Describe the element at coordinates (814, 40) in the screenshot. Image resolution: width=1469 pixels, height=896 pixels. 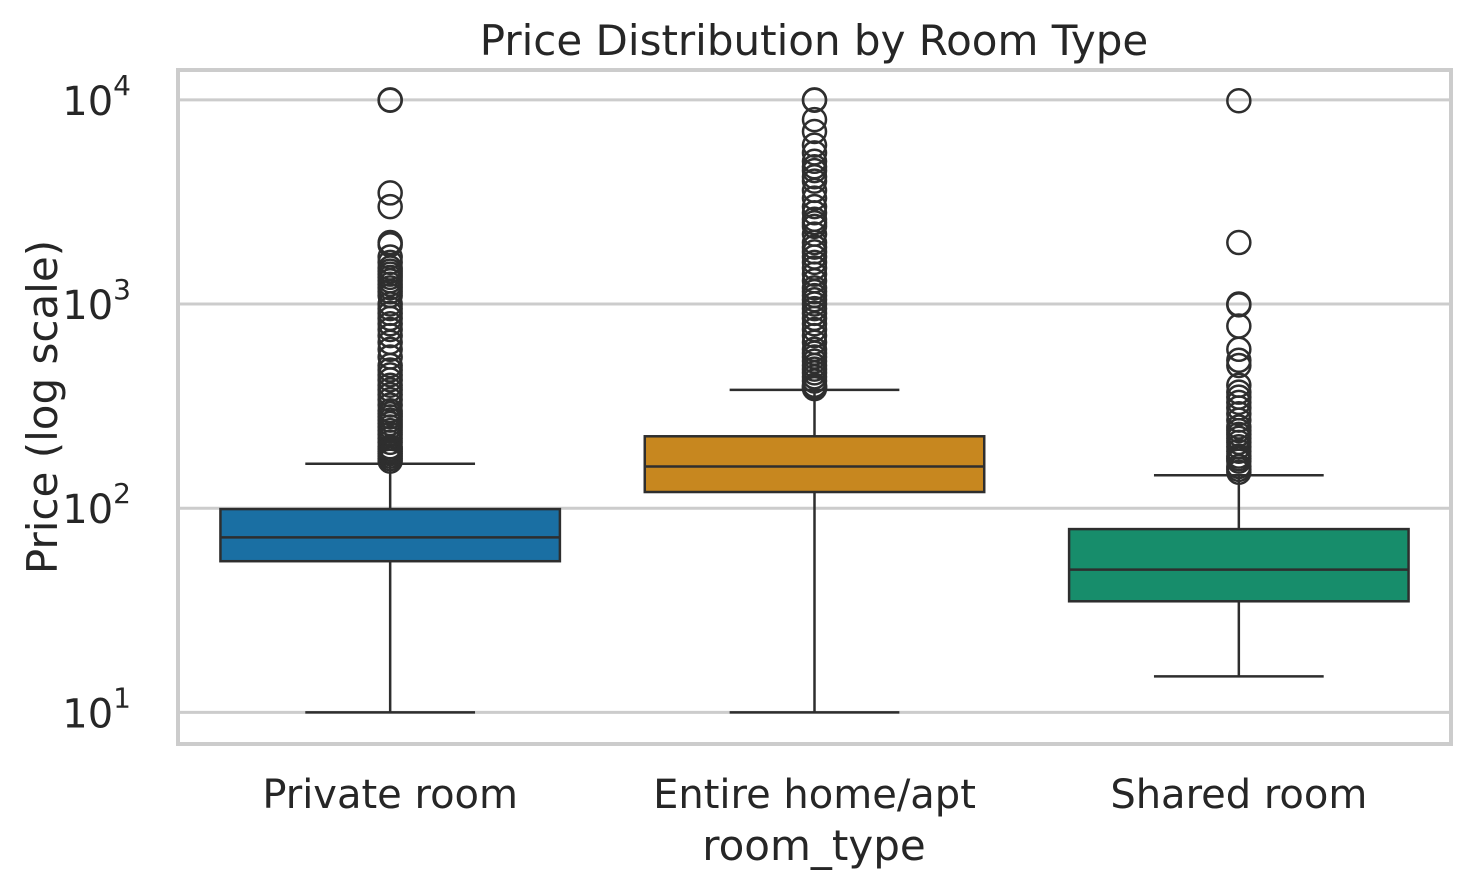
I see `chart-title: Price Distribution by Room Type` at that location.